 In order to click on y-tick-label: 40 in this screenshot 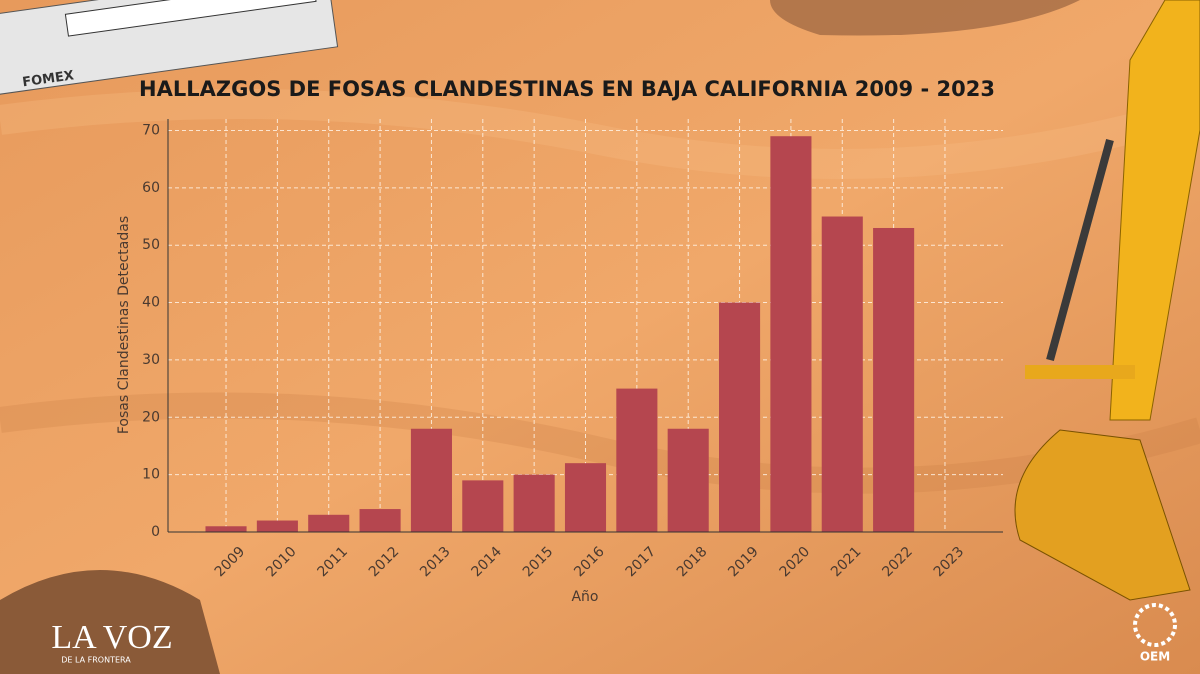, I will do `click(151, 303)`.